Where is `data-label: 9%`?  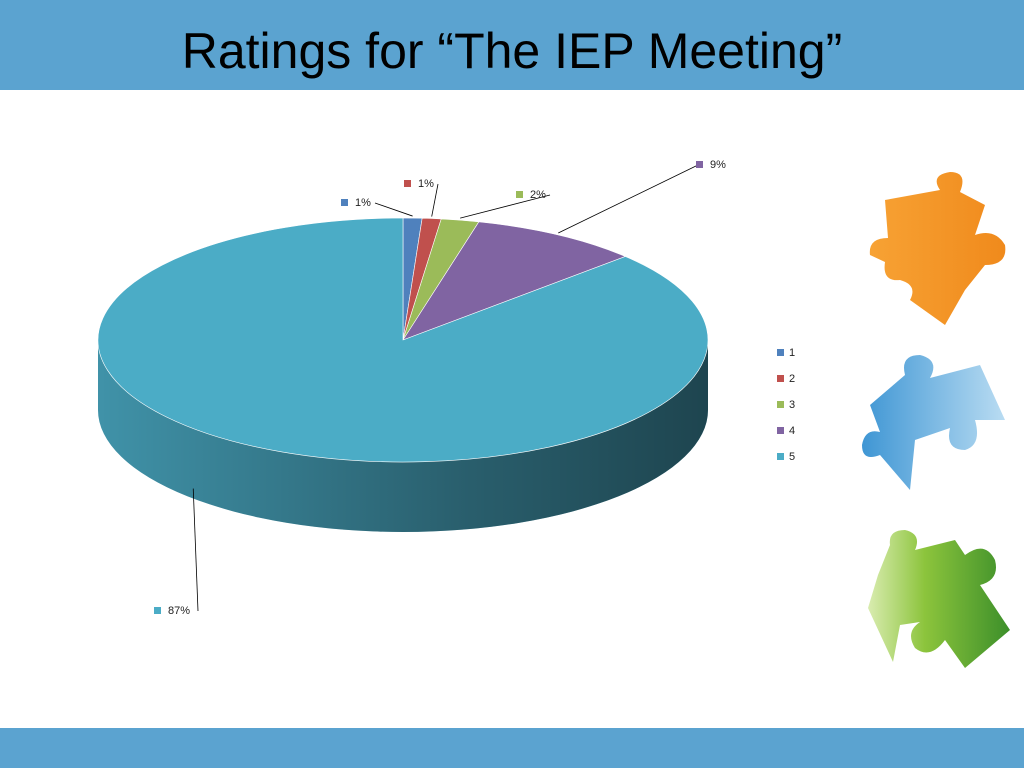
data-label: 9% is located at coordinates (718, 165).